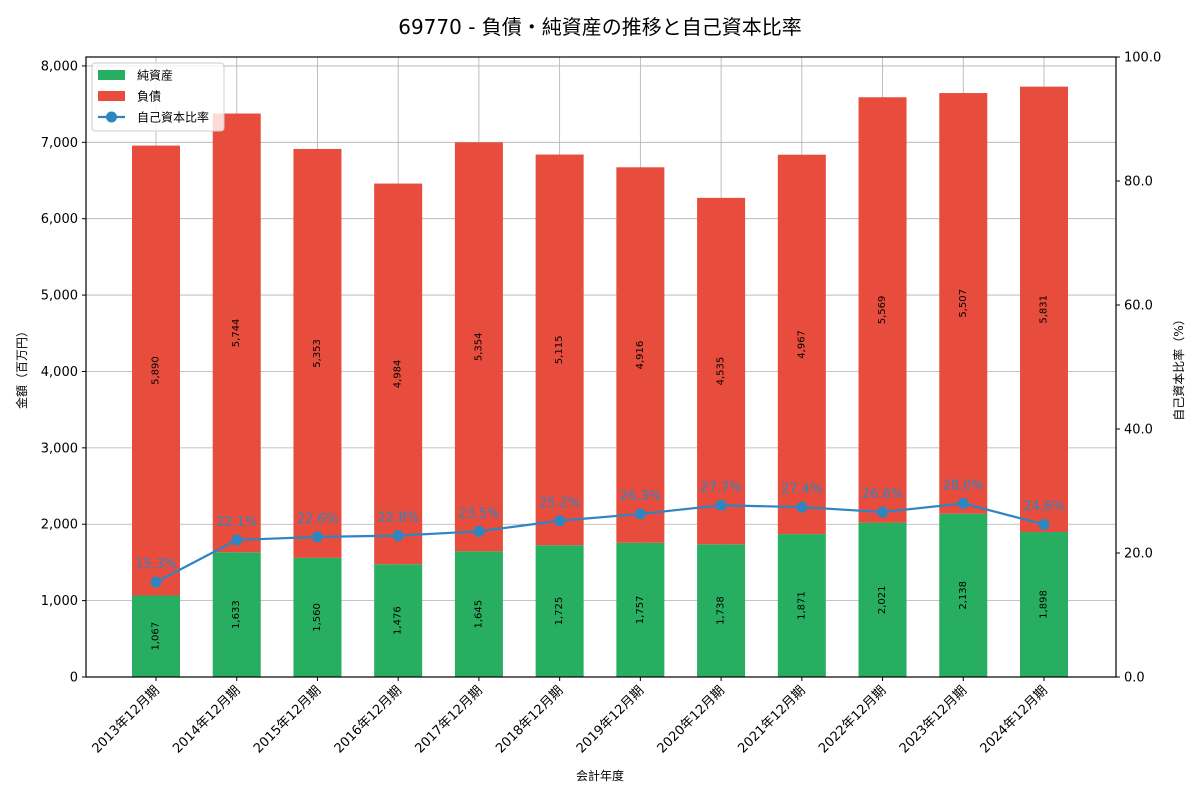 The width and height of the screenshot is (1200, 800). What do you see at coordinates (640, 496) in the screenshot?
I see `equity-ratio-value: 26.3%` at bounding box center [640, 496].